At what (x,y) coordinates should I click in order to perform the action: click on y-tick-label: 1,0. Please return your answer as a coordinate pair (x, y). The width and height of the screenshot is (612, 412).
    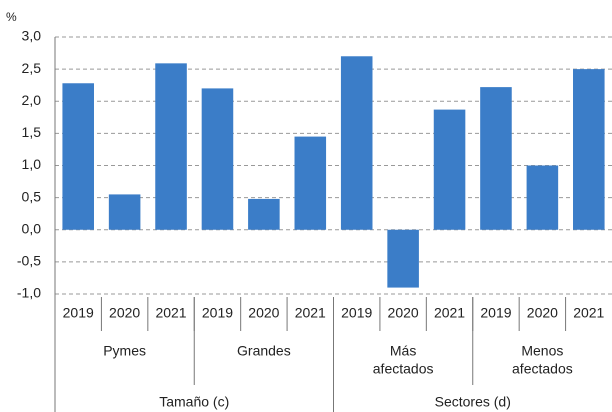
    Looking at the image, I should click on (32, 164).